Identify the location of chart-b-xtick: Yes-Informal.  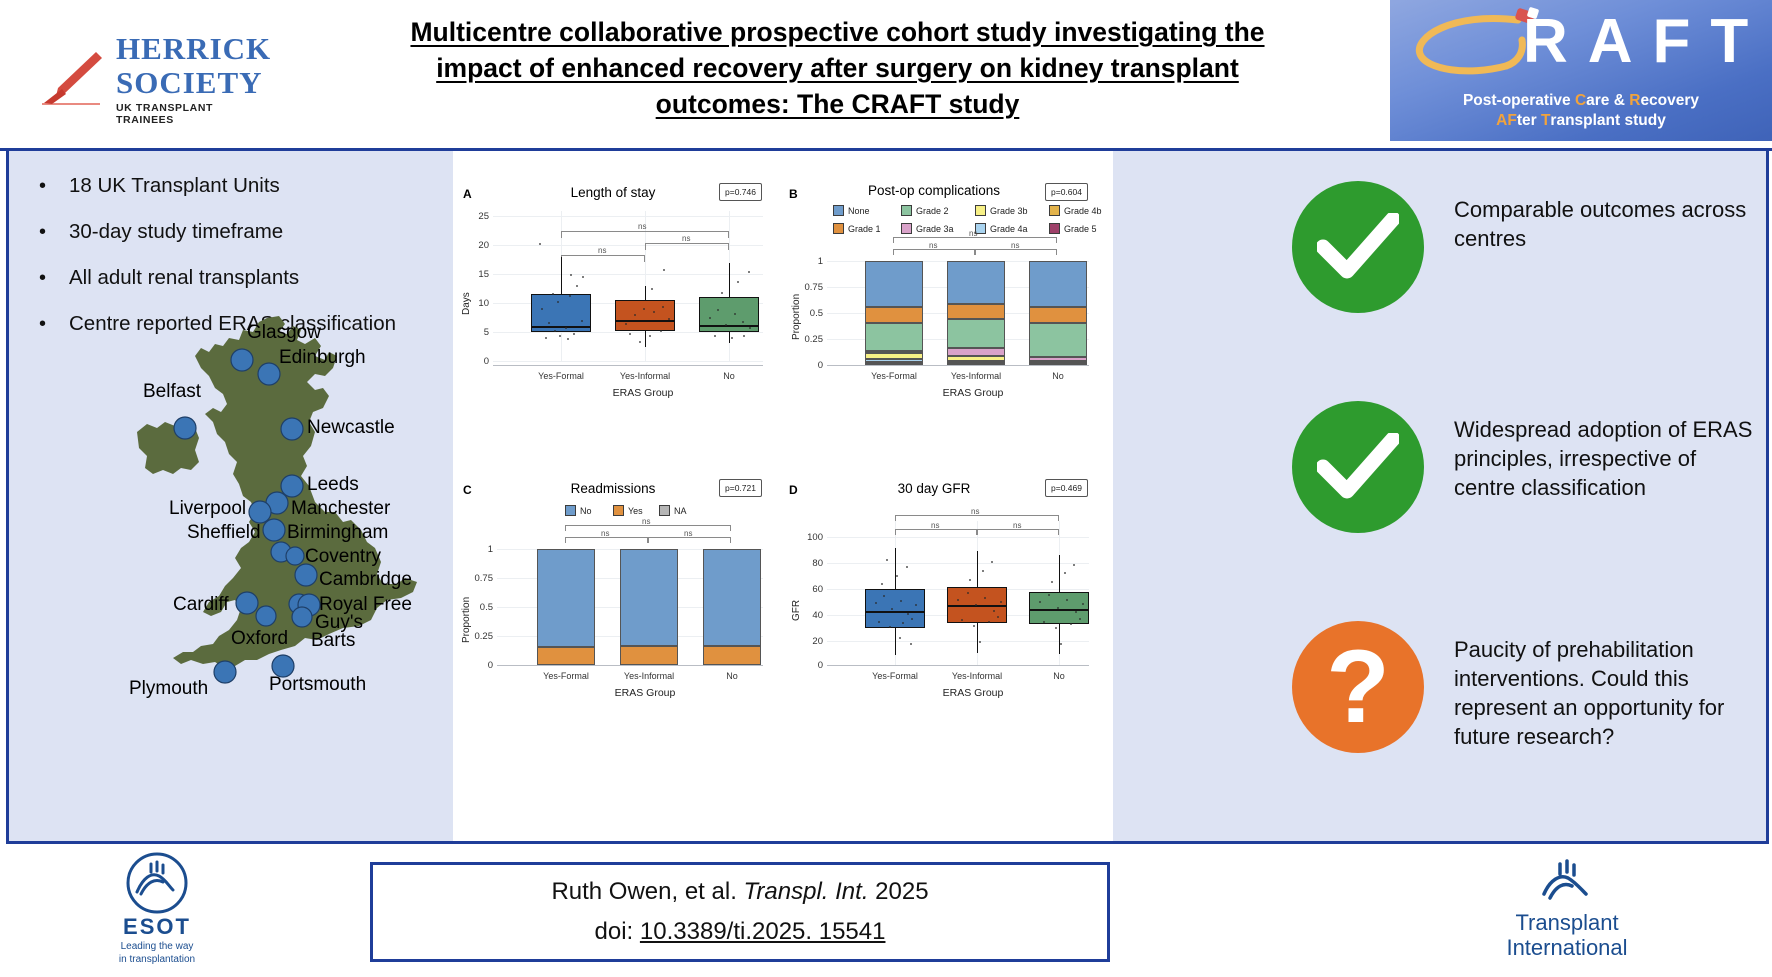
(976, 376).